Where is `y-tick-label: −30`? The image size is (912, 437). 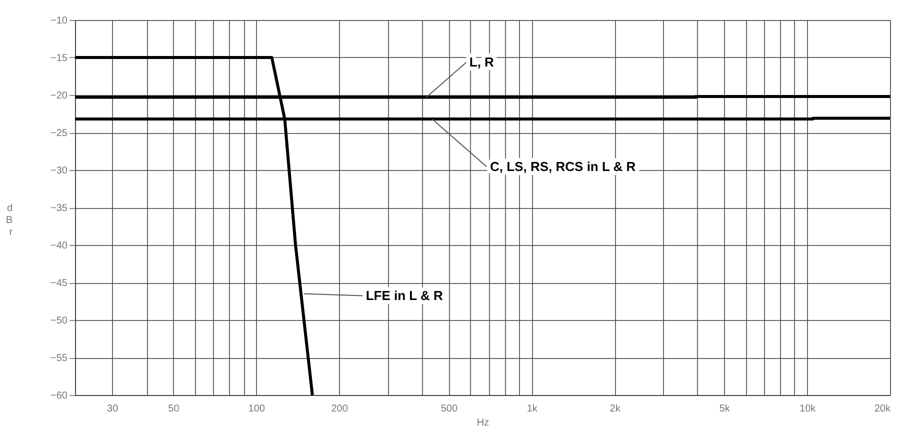 y-tick-label: −30 is located at coordinates (59, 171).